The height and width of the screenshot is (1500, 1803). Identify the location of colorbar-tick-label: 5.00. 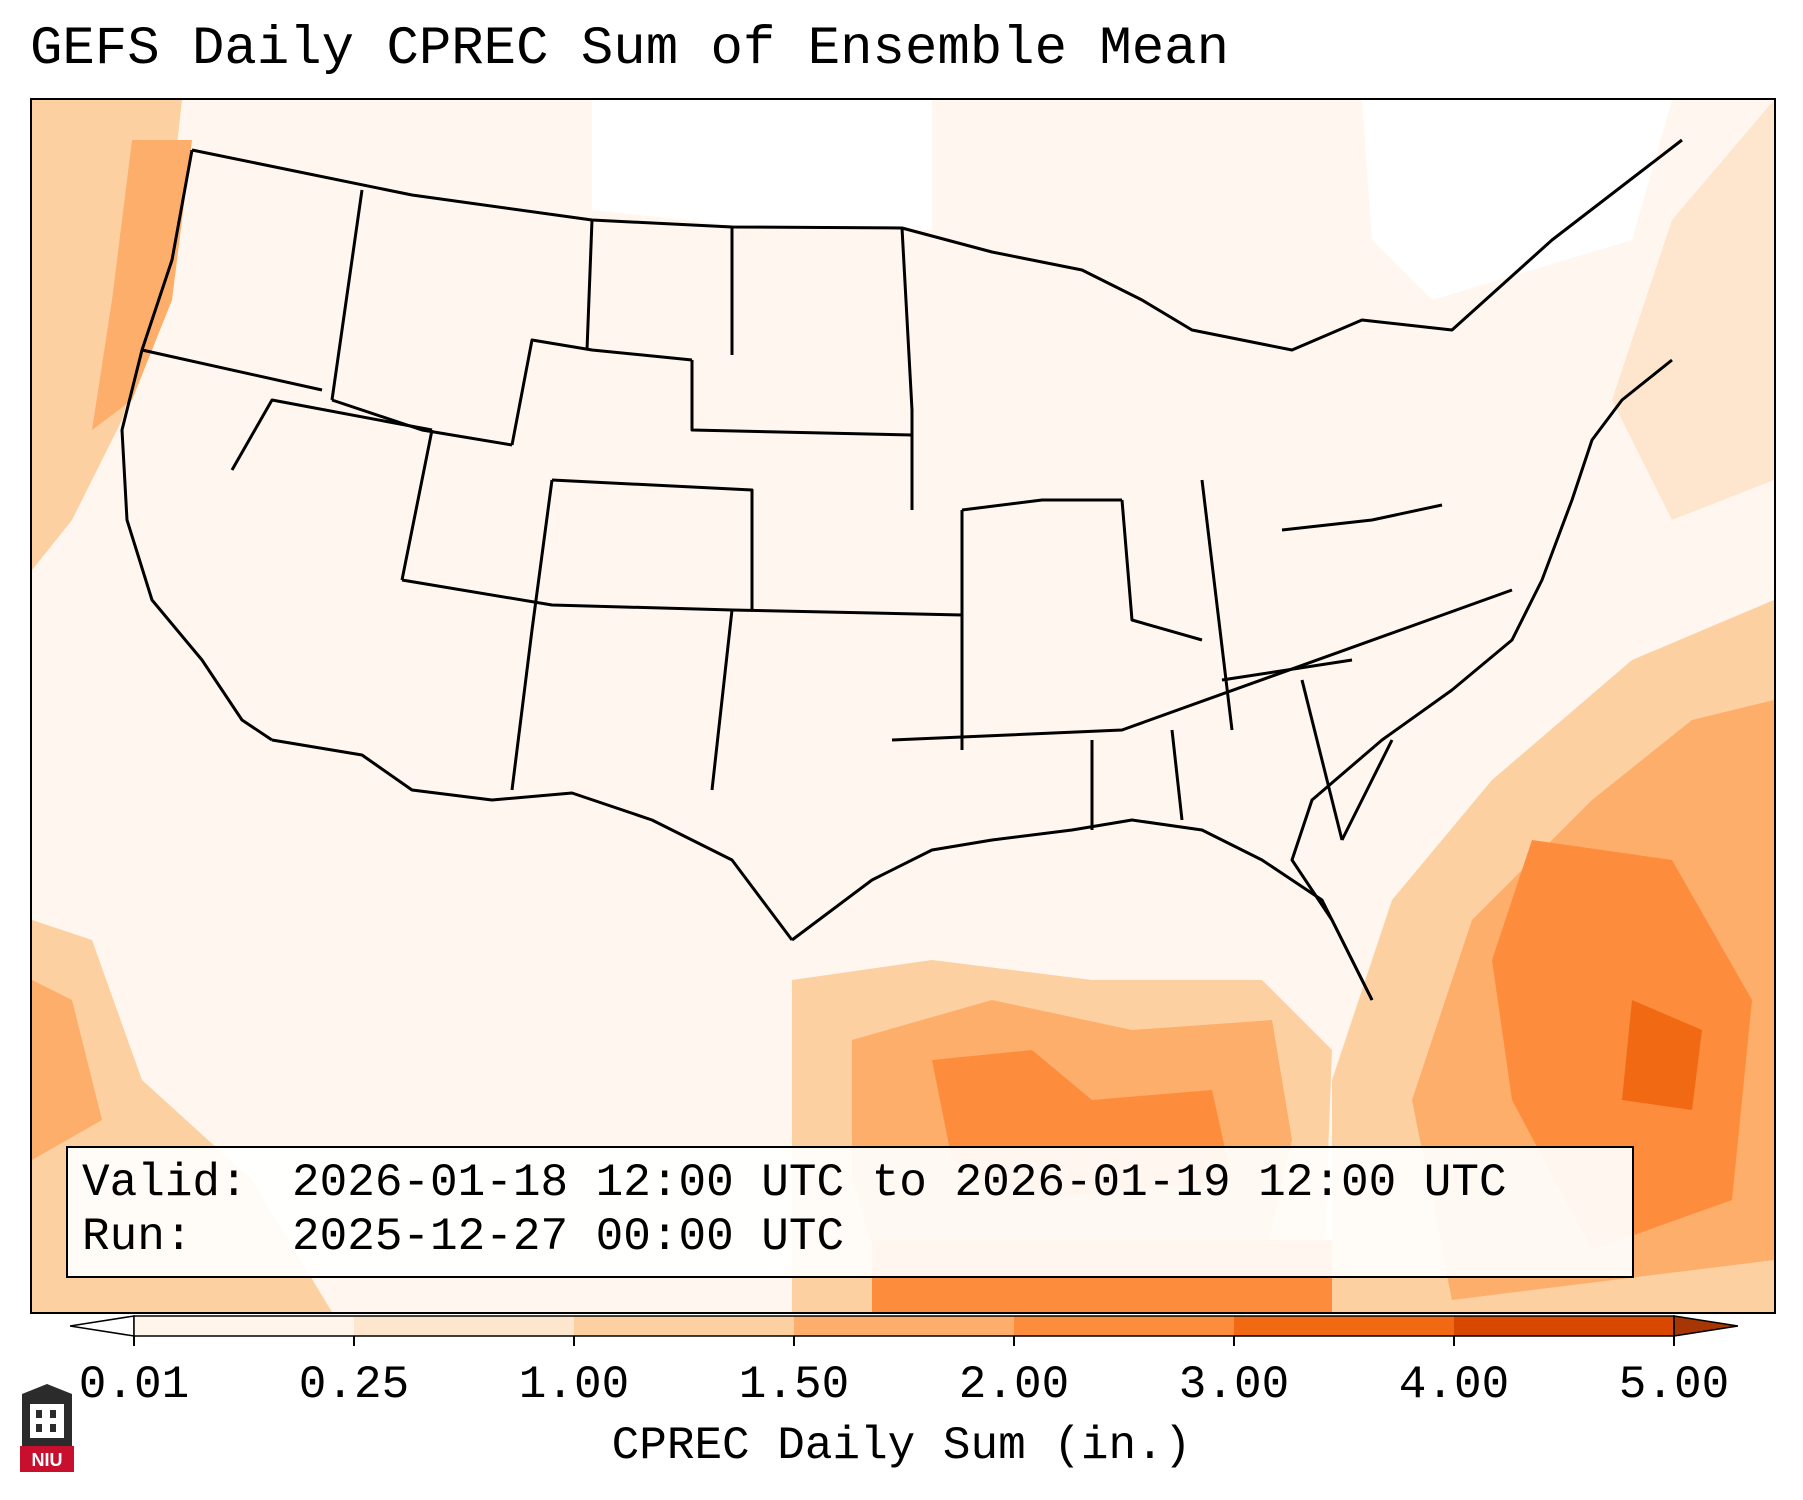
(1674, 1385).